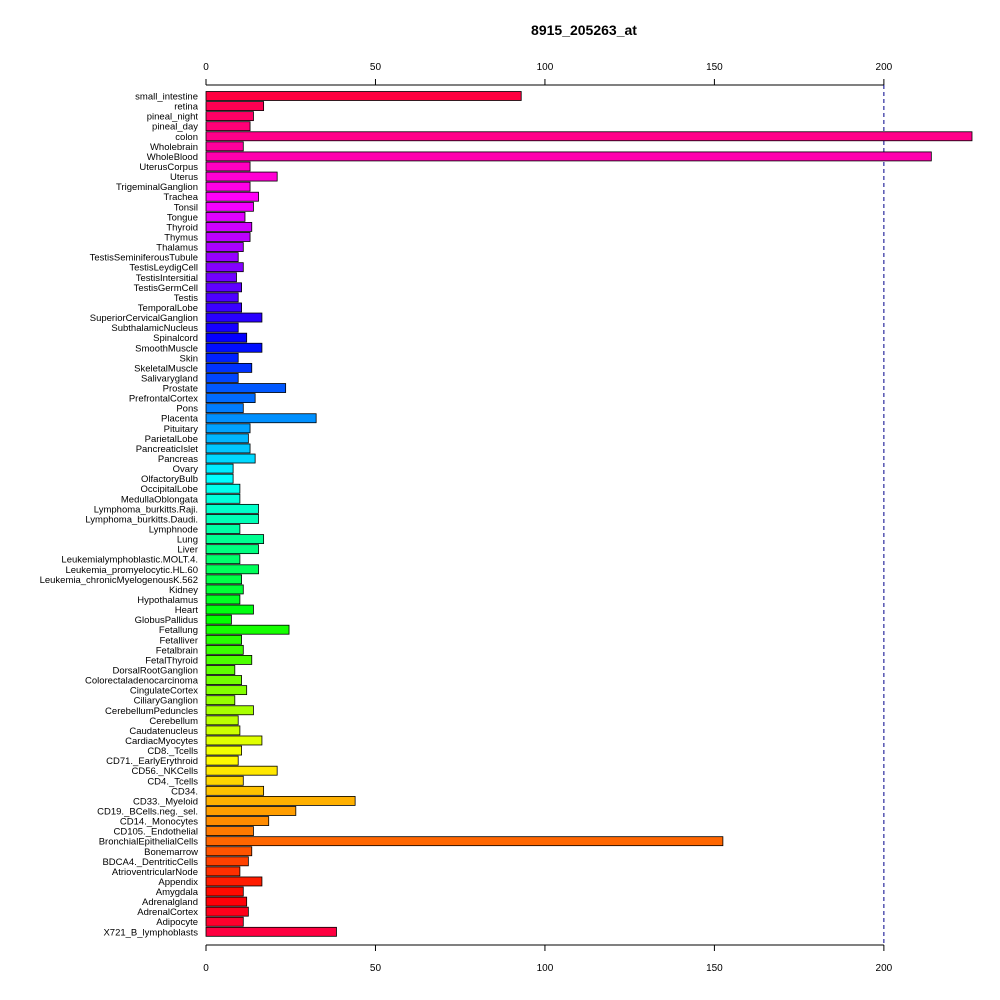 The width and height of the screenshot is (1000, 1000). Describe the element at coordinates (177, 650) in the screenshot. I see `category-label: Fetalbrain` at that location.